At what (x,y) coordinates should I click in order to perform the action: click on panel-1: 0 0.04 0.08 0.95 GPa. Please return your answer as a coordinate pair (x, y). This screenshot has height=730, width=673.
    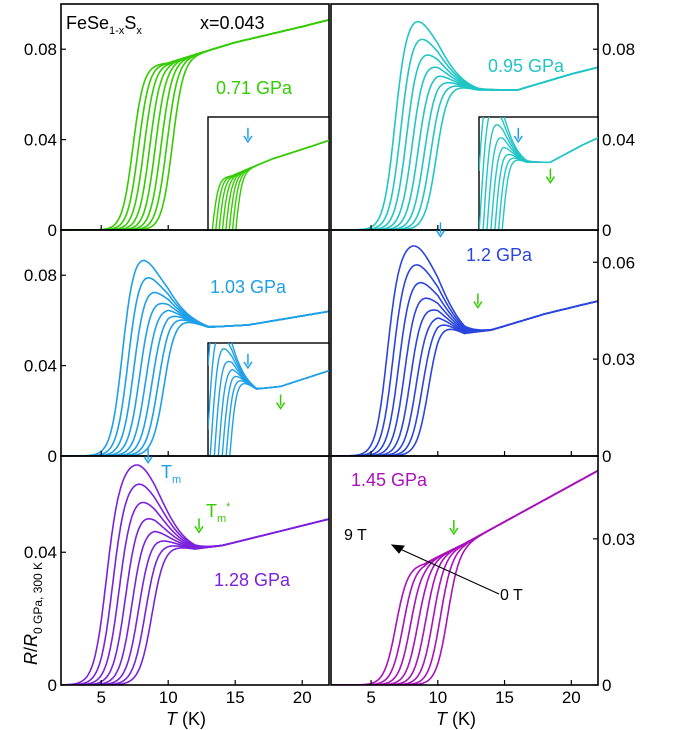
    Looking at the image, I should click on (482, 121).